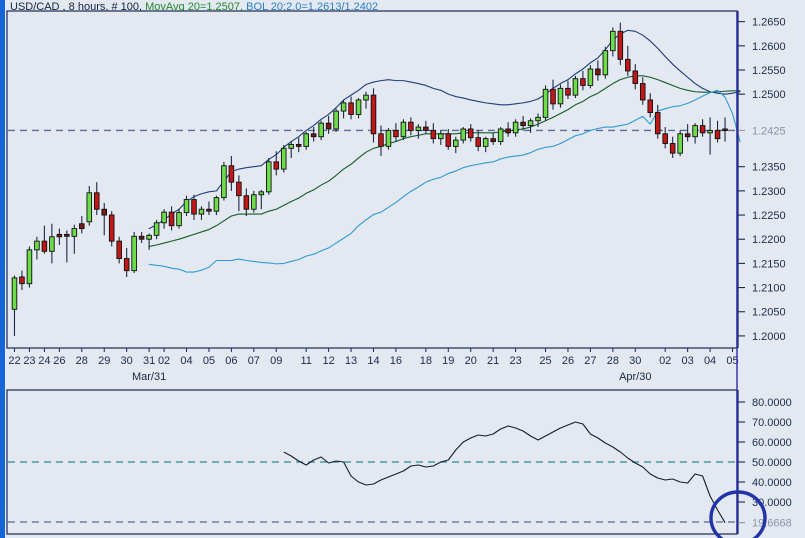 The image size is (805, 538). Describe the element at coordinates (127, 361) in the screenshot. I see `date-axis-label: 30` at that location.